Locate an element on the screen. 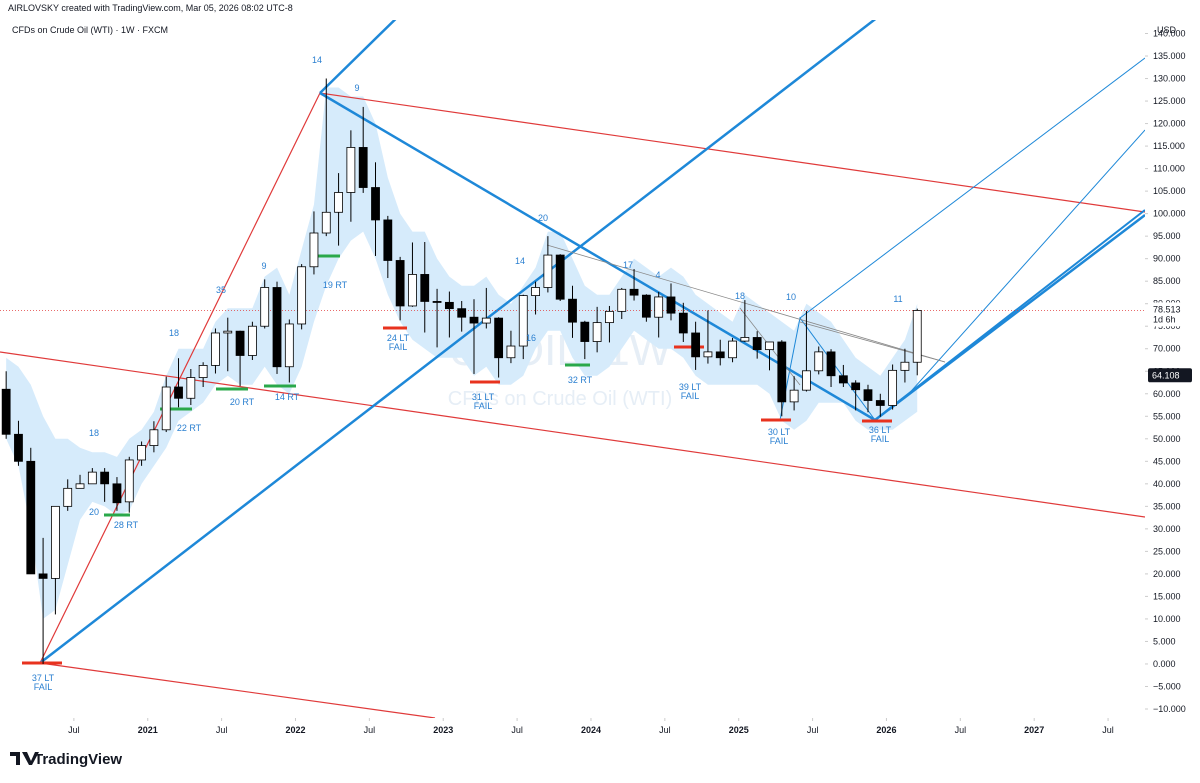  annotation: 32 RT is located at coordinates (580, 380).